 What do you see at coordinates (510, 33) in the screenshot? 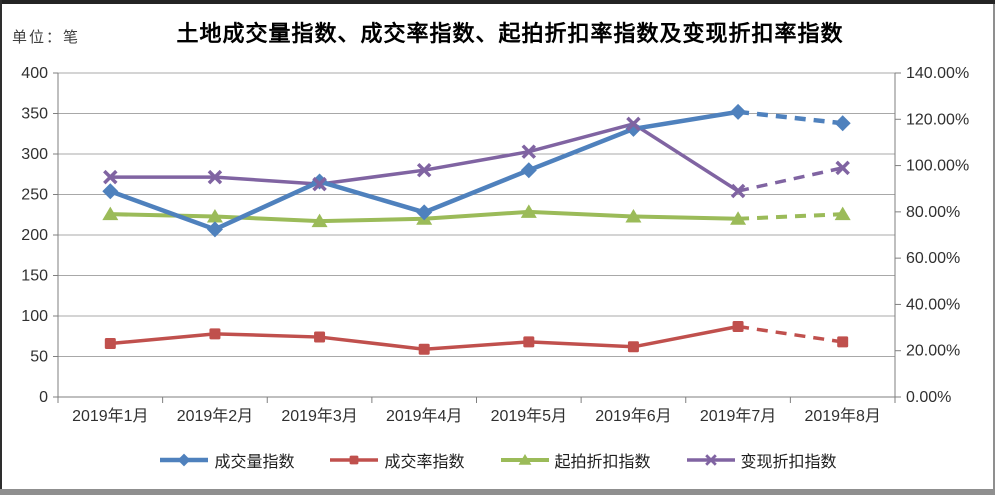
I see `chart-title: 土地成交量指数、成交率指数、起拍折扣率指数及变现折扣率指数` at bounding box center [510, 33].